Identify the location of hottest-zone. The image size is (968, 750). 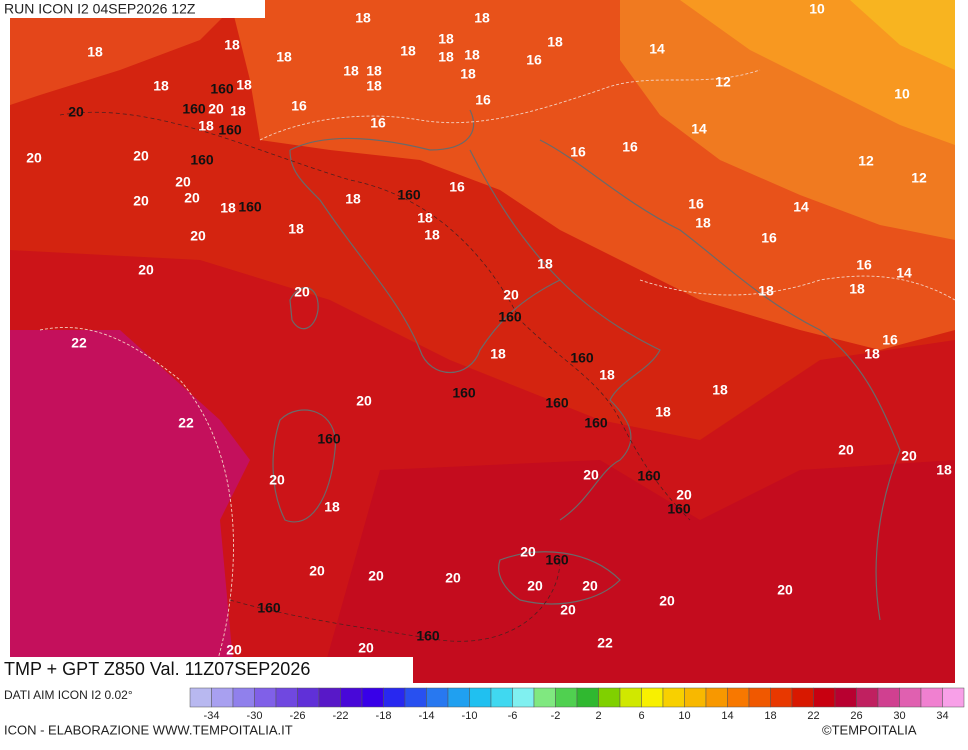
(130, 506).